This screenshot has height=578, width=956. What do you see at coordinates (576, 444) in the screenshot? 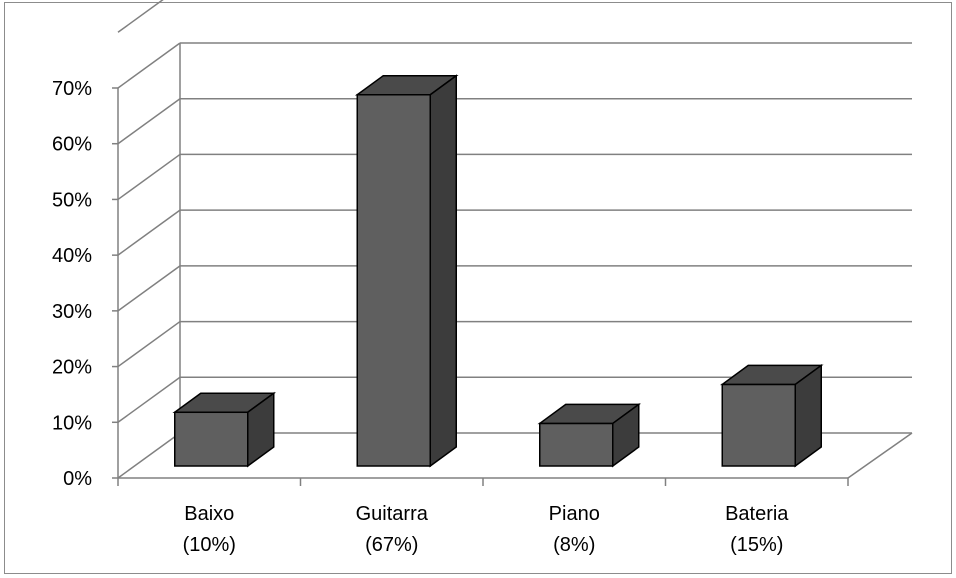
I see `bar-piano` at bounding box center [576, 444].